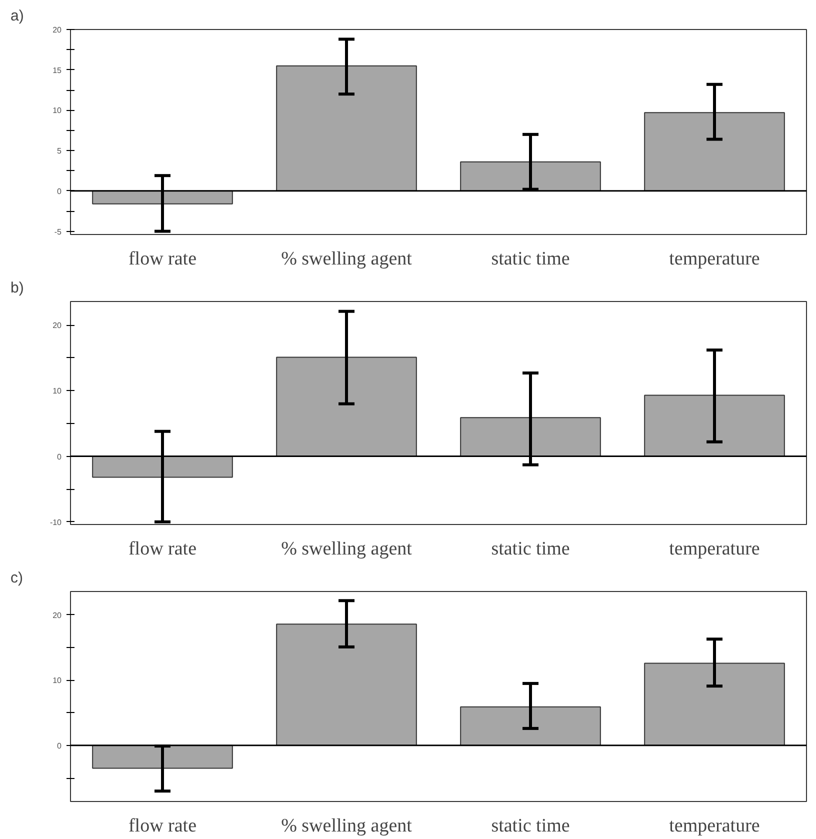 The width and height of the screenshot is (816, 839). Describe the element at coordinates (16, 578) in the screenshot. I see `chart-title: c)` at that location.